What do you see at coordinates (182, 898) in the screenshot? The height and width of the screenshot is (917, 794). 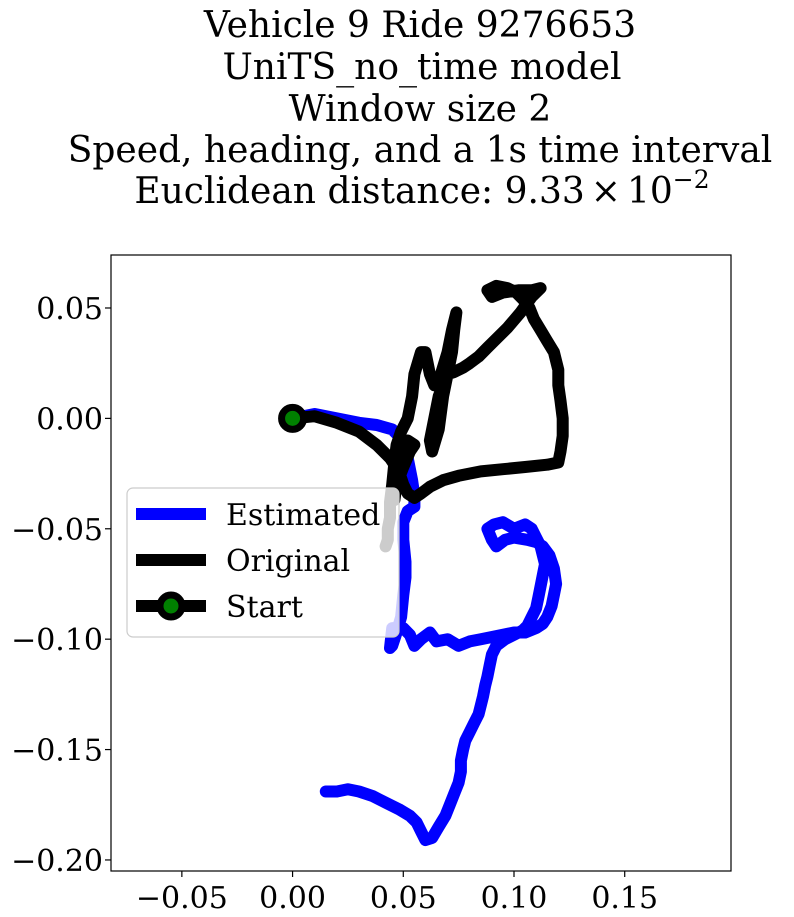 I see `x-tick-label: −0.05` at bounding box center [182, 898].